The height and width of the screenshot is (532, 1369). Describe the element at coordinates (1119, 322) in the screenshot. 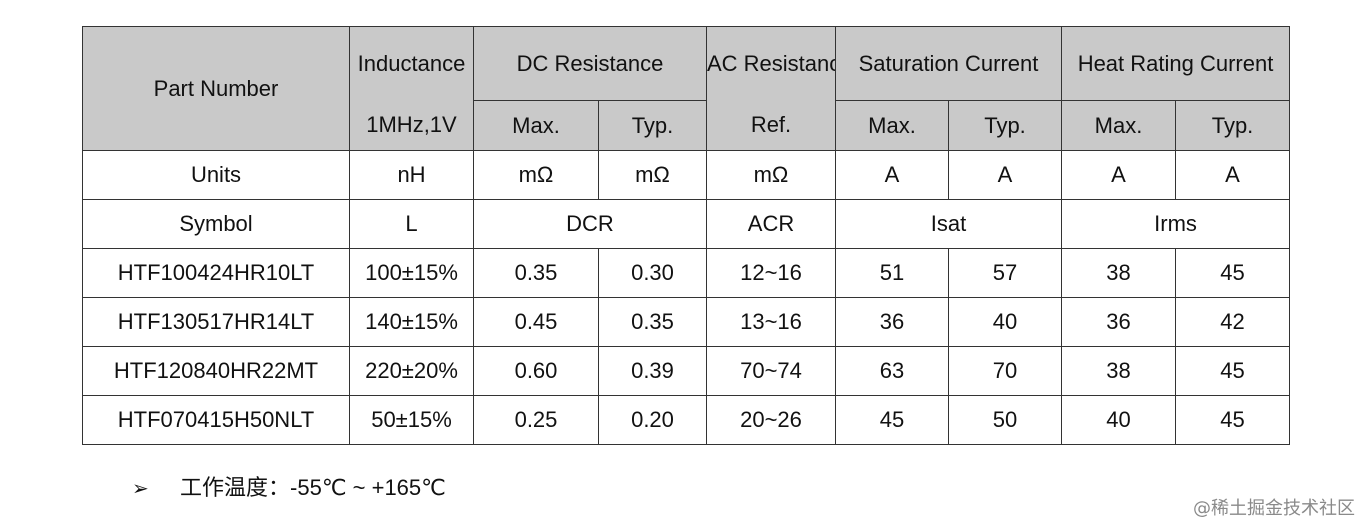

I see `cell-irms-max: 36` at that location.